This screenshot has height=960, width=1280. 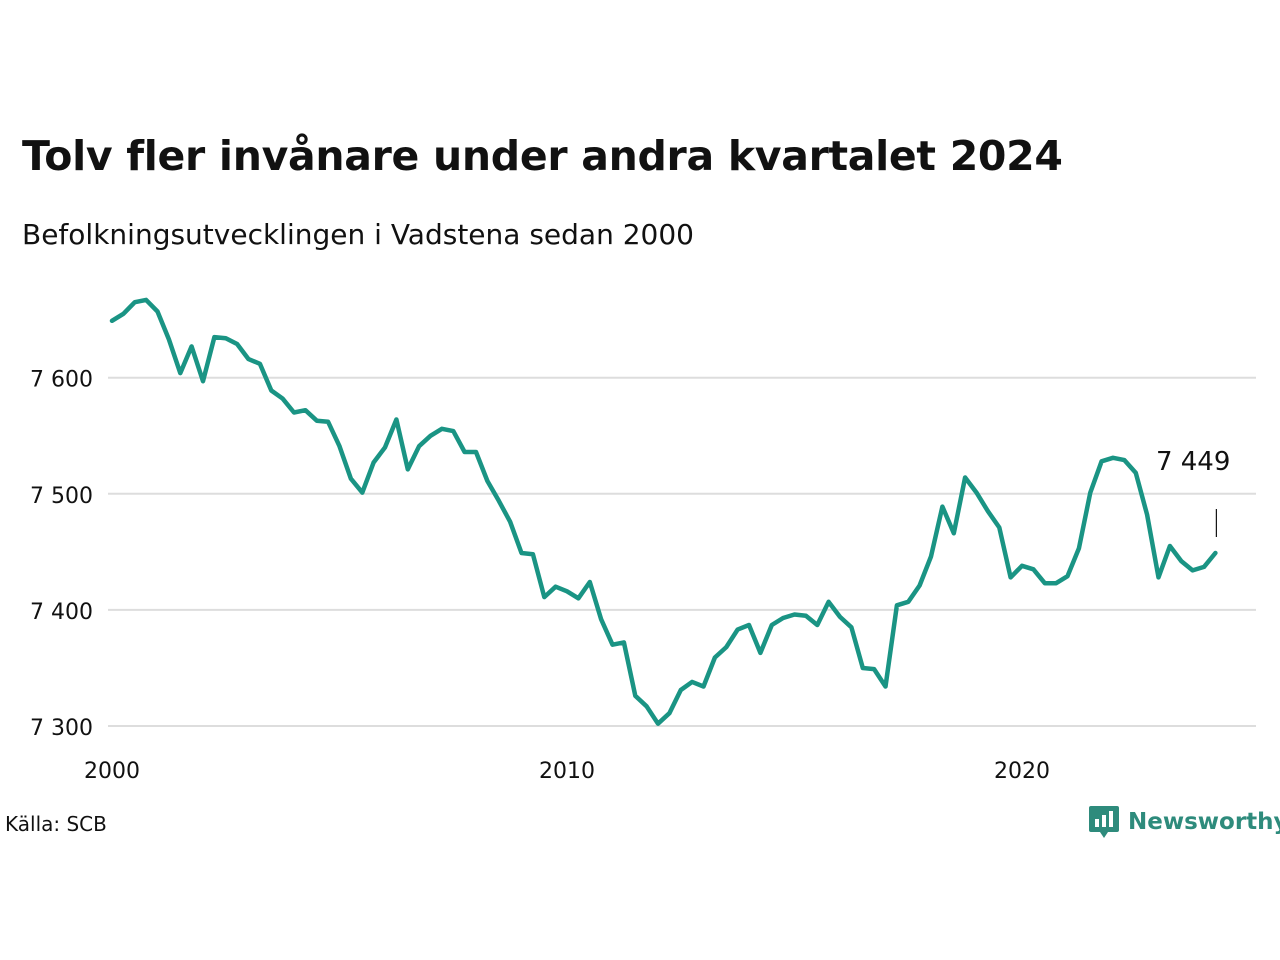 I want to click on x-tick-label: 2010, so click(x=567, y=771).